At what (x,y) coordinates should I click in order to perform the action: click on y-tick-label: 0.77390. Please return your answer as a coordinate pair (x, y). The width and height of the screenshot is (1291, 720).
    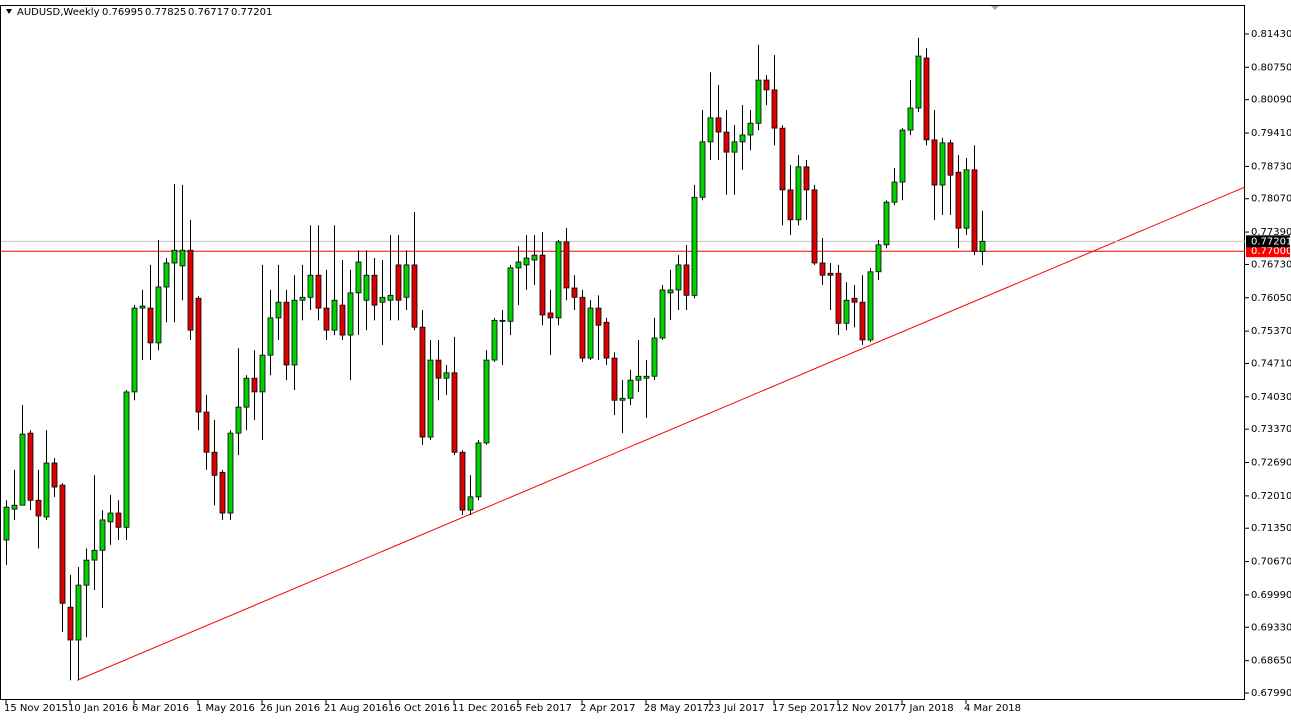
    Looking at the image, I should click on (1271, 232).